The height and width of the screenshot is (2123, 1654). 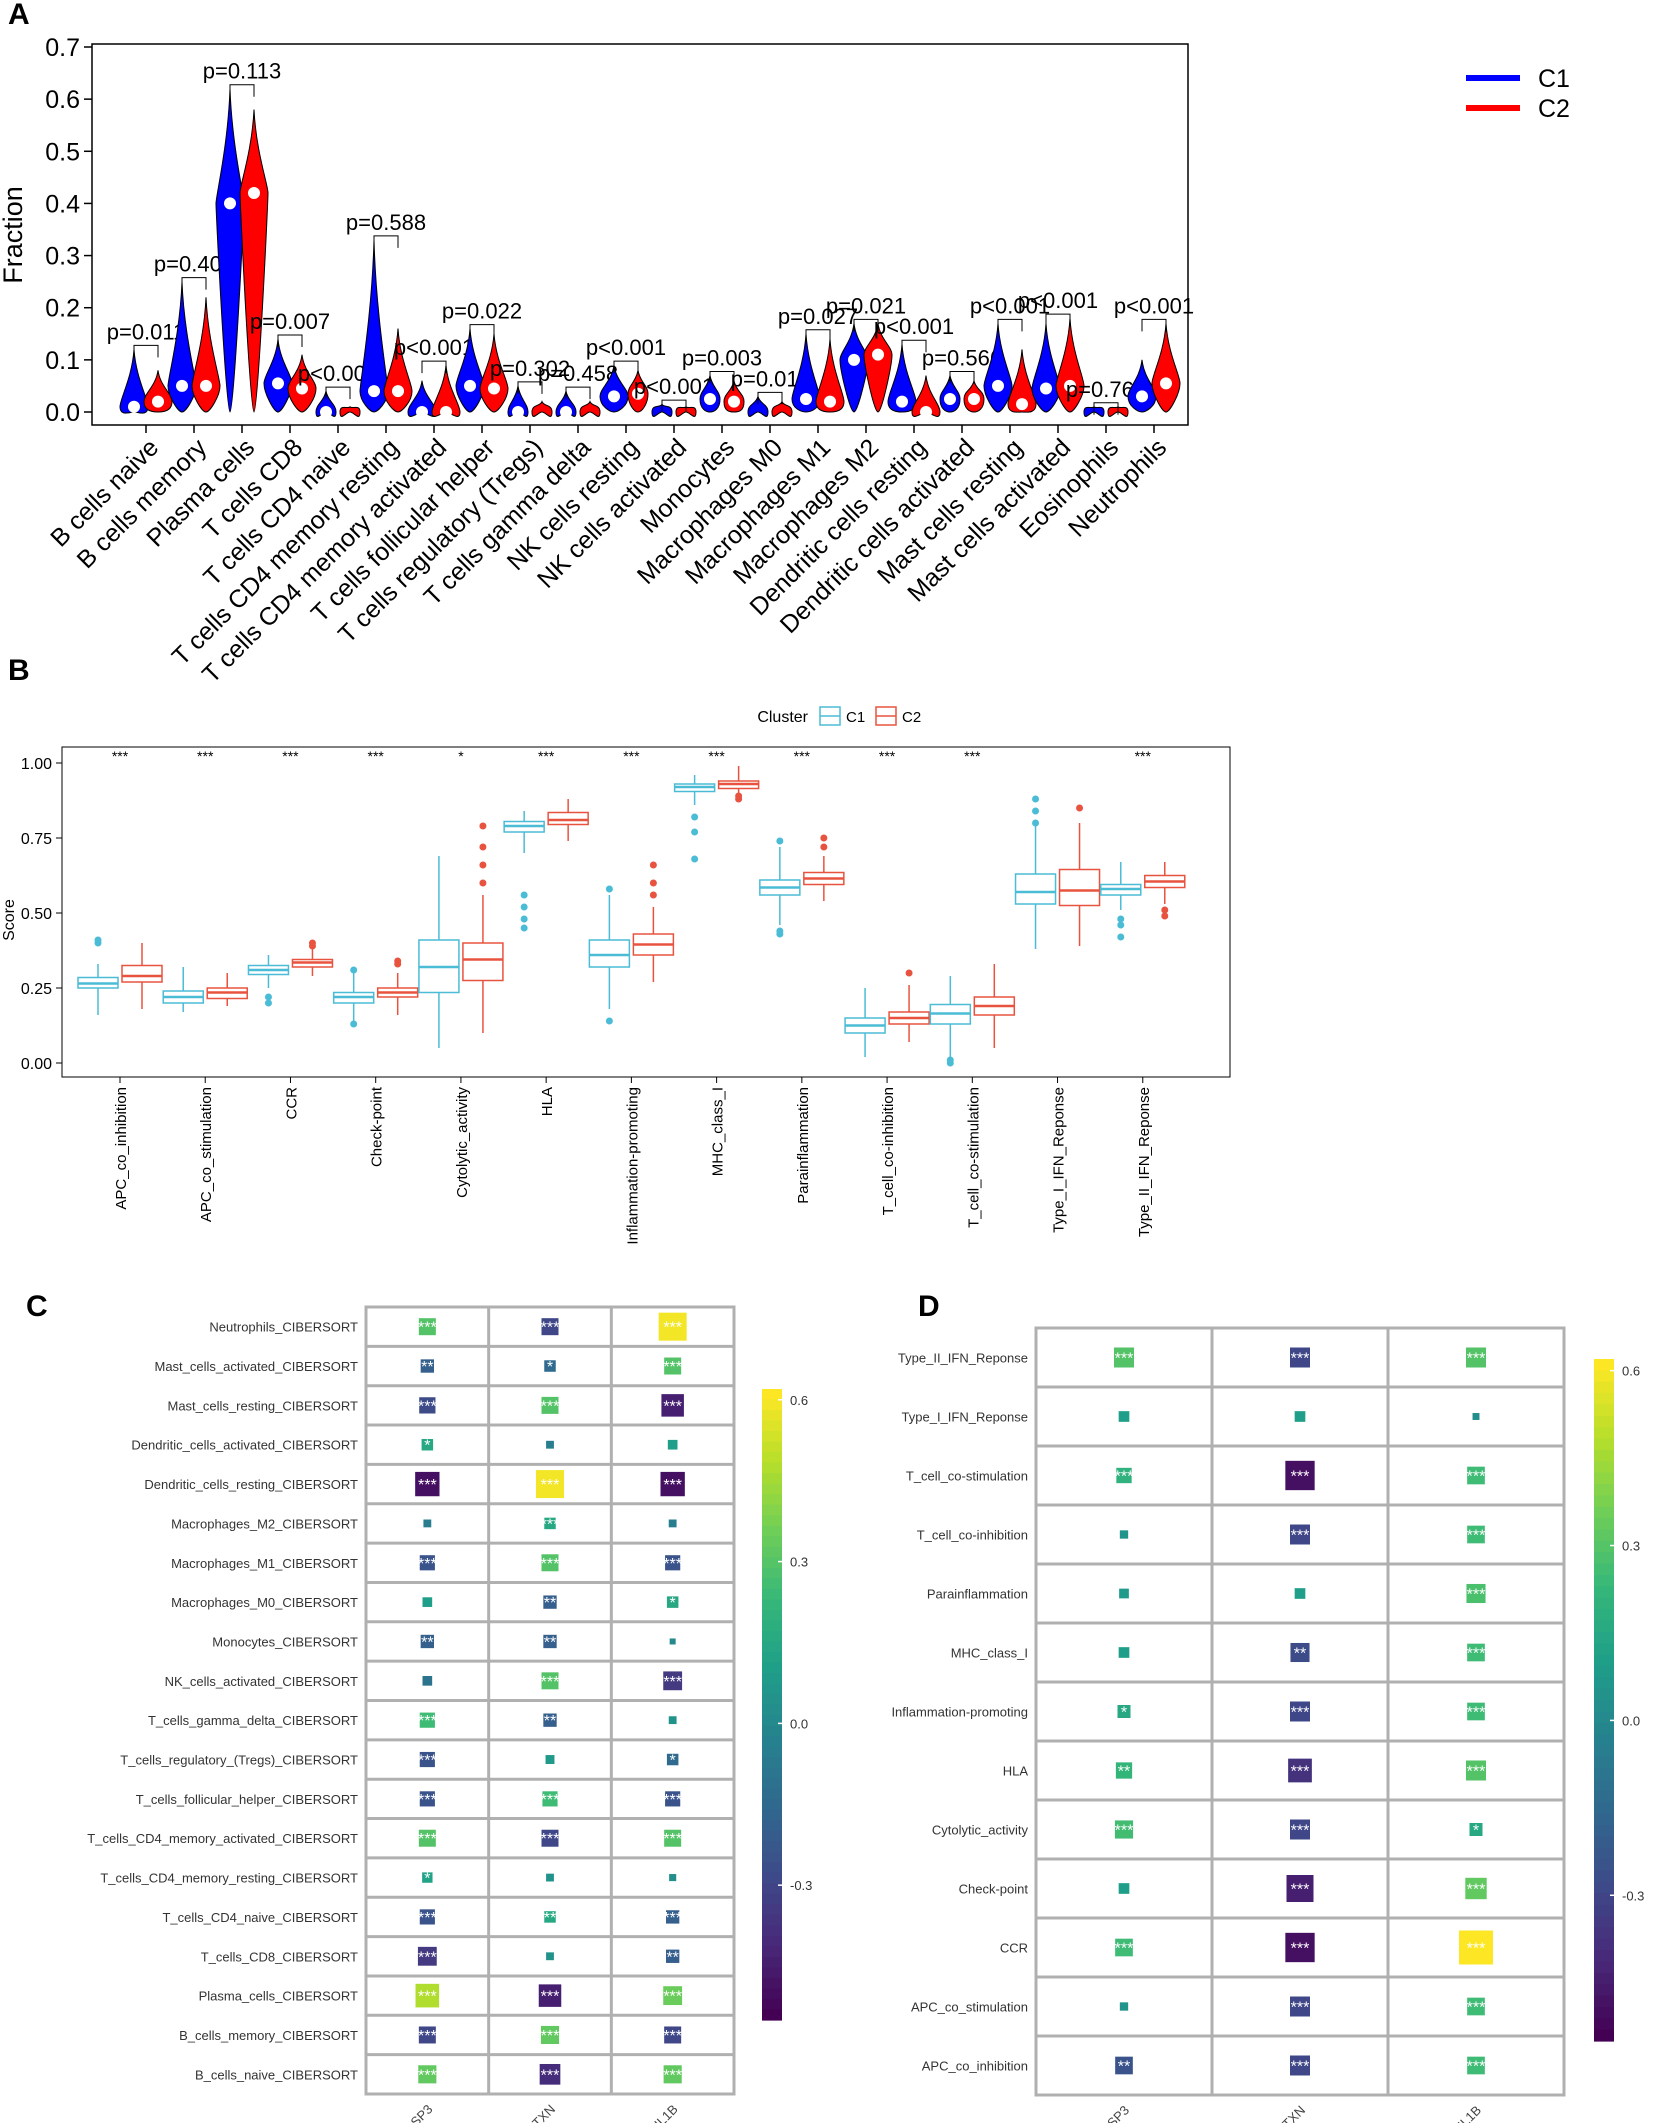 What do you see at coordinates (855, 717) in the screenshot?
I see `legend-label: C1` at bounding box center [855, 717].